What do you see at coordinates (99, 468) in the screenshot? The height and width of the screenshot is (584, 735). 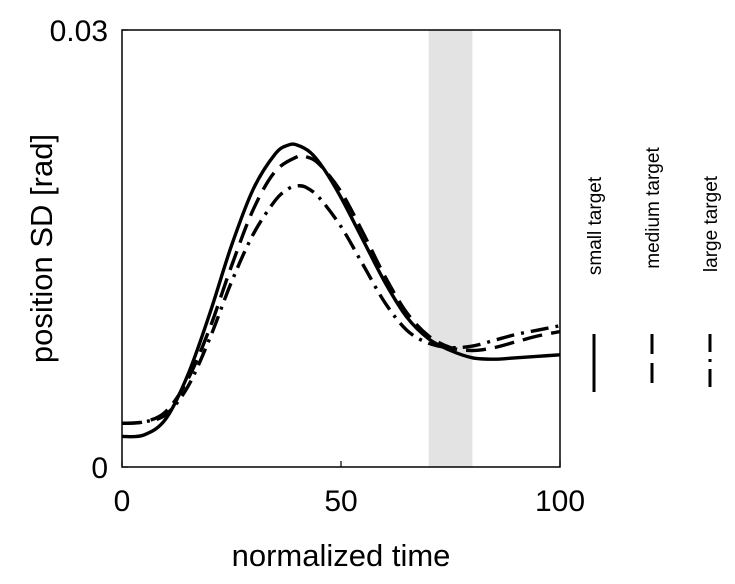 I see `y-tick-label: 0` at bounding box center [99, 468].